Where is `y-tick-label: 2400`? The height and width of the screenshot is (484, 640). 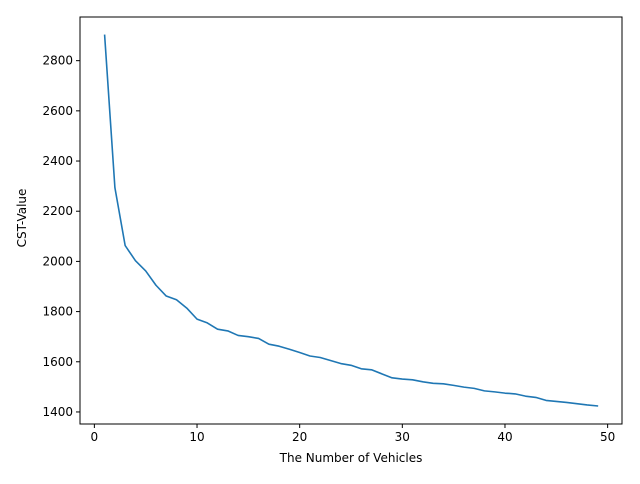
y-tick-label: 2400 is located at coordinates (57, 161).